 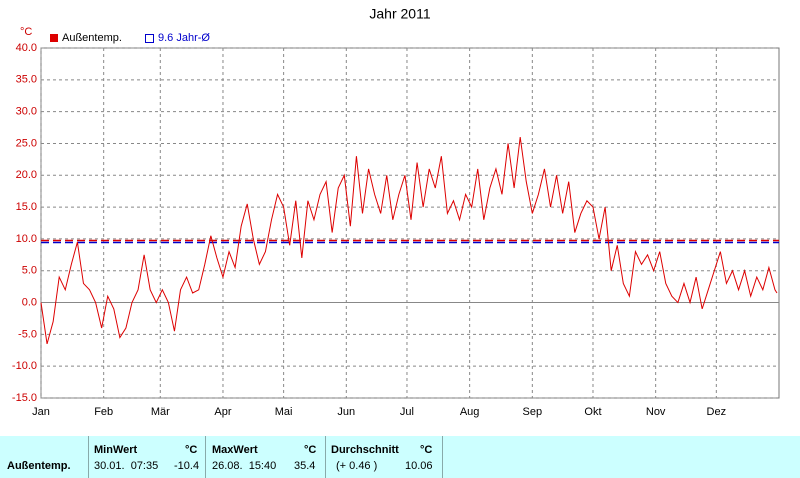 I want to click on x-tick-label: Aug, so click(x=470, y=412).